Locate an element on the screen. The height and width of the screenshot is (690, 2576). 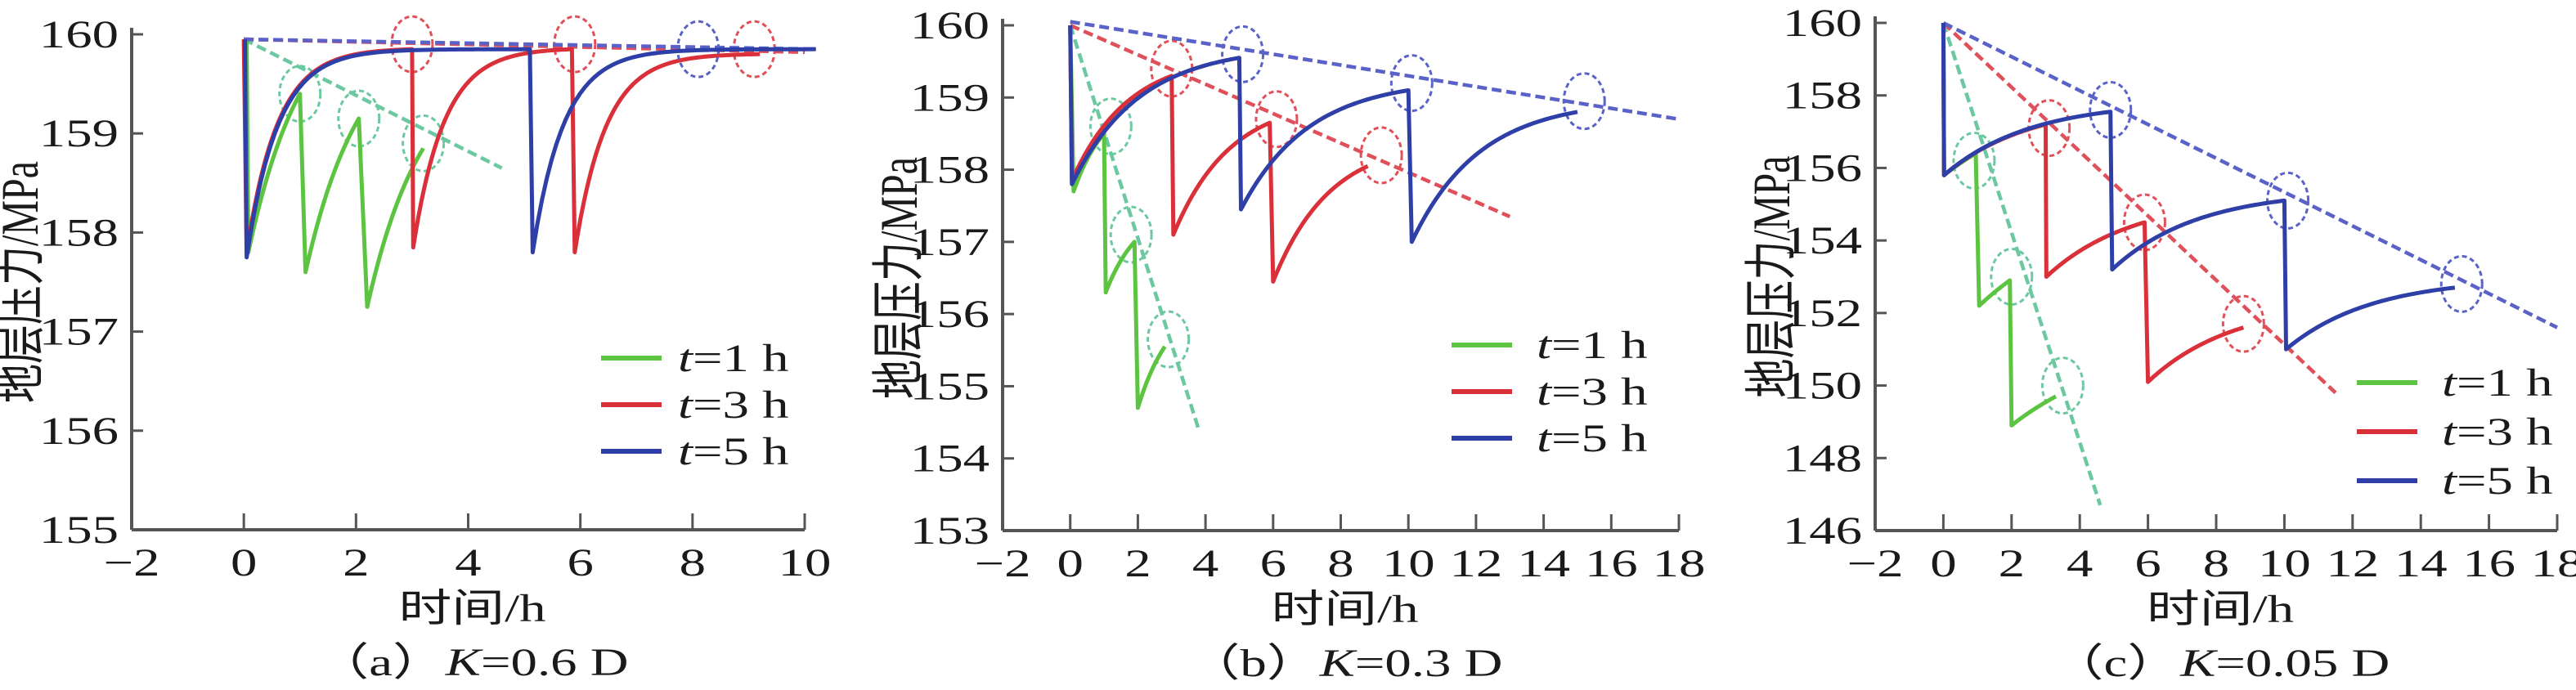
trend-line-t1 is located at coordinates (373, 104).